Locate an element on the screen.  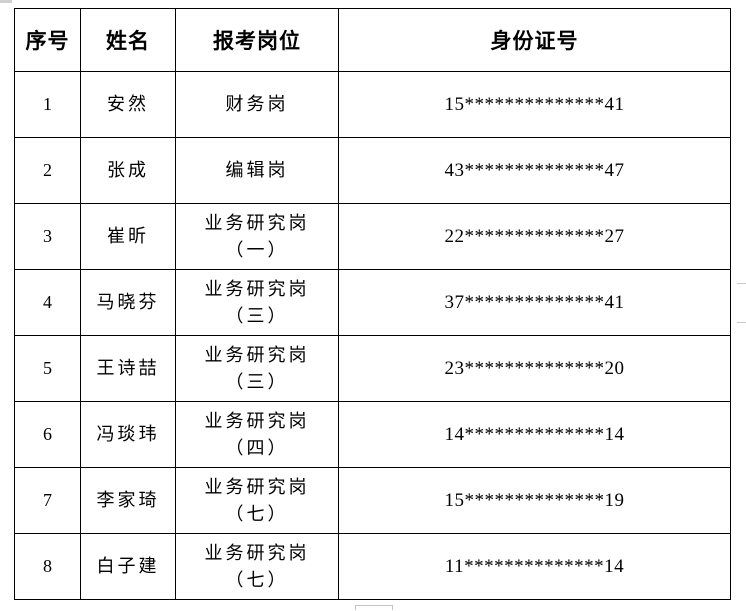
cell-name: 马晓芬 is located at coordinates (128, 302).